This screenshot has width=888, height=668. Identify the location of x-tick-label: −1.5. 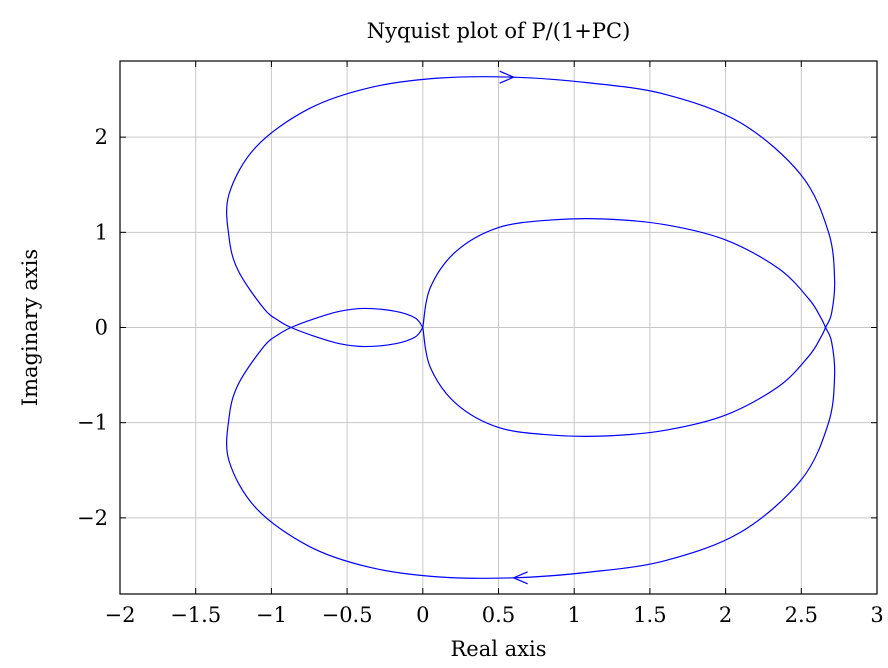
(195, 615).